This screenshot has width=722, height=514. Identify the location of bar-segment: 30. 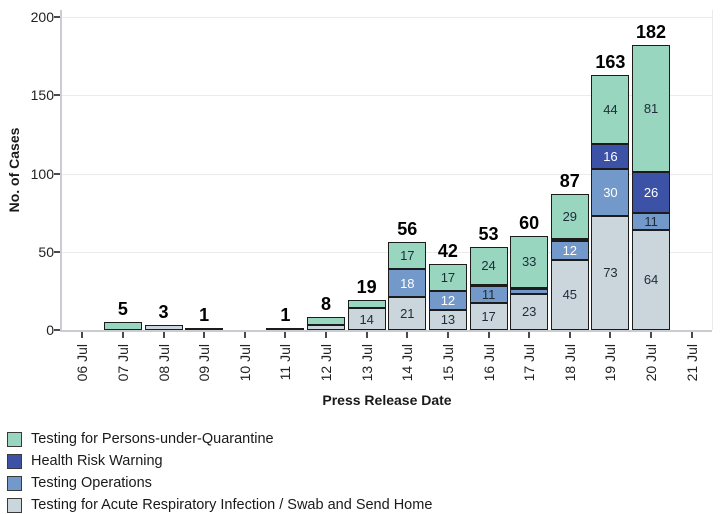
(610, 192).